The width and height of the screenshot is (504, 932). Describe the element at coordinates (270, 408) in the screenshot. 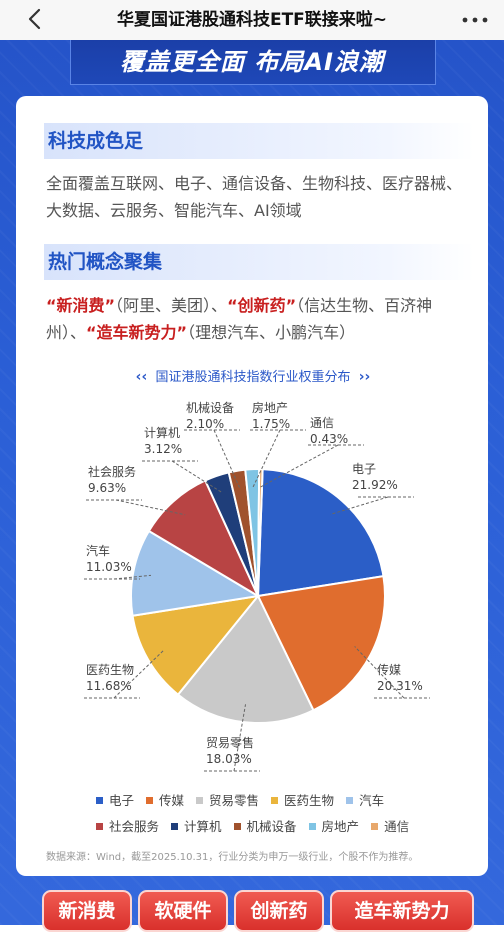

I see `pie-label-name: 房地产` at that location.